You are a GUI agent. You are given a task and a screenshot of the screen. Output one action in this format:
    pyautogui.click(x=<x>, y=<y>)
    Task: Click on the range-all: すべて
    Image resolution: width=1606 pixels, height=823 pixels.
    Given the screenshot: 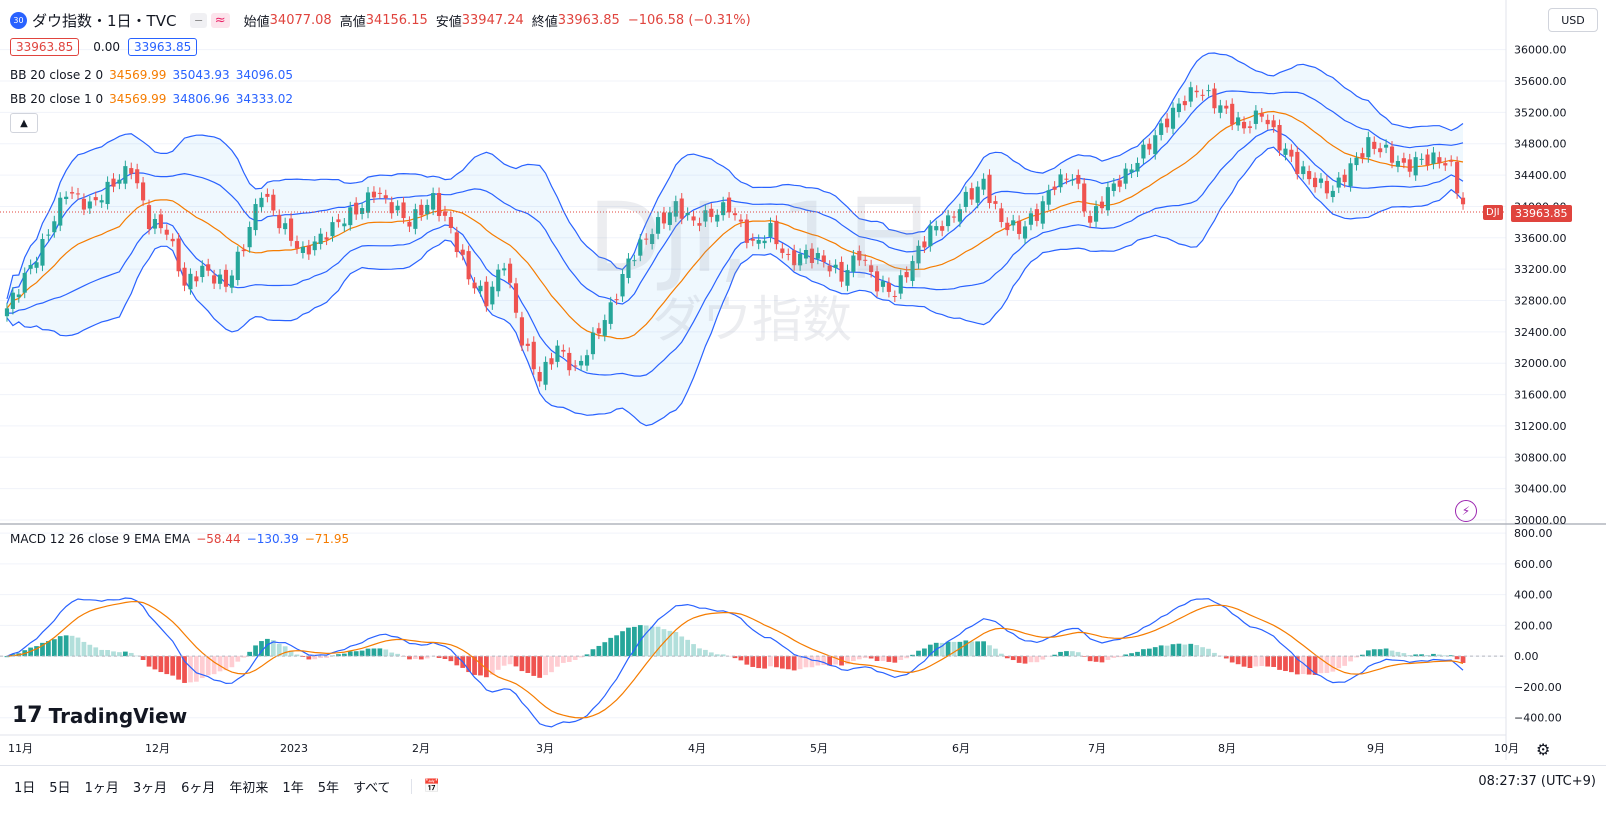 What is the action you would take?
    pyautogui.click(x=371, y=788)
    